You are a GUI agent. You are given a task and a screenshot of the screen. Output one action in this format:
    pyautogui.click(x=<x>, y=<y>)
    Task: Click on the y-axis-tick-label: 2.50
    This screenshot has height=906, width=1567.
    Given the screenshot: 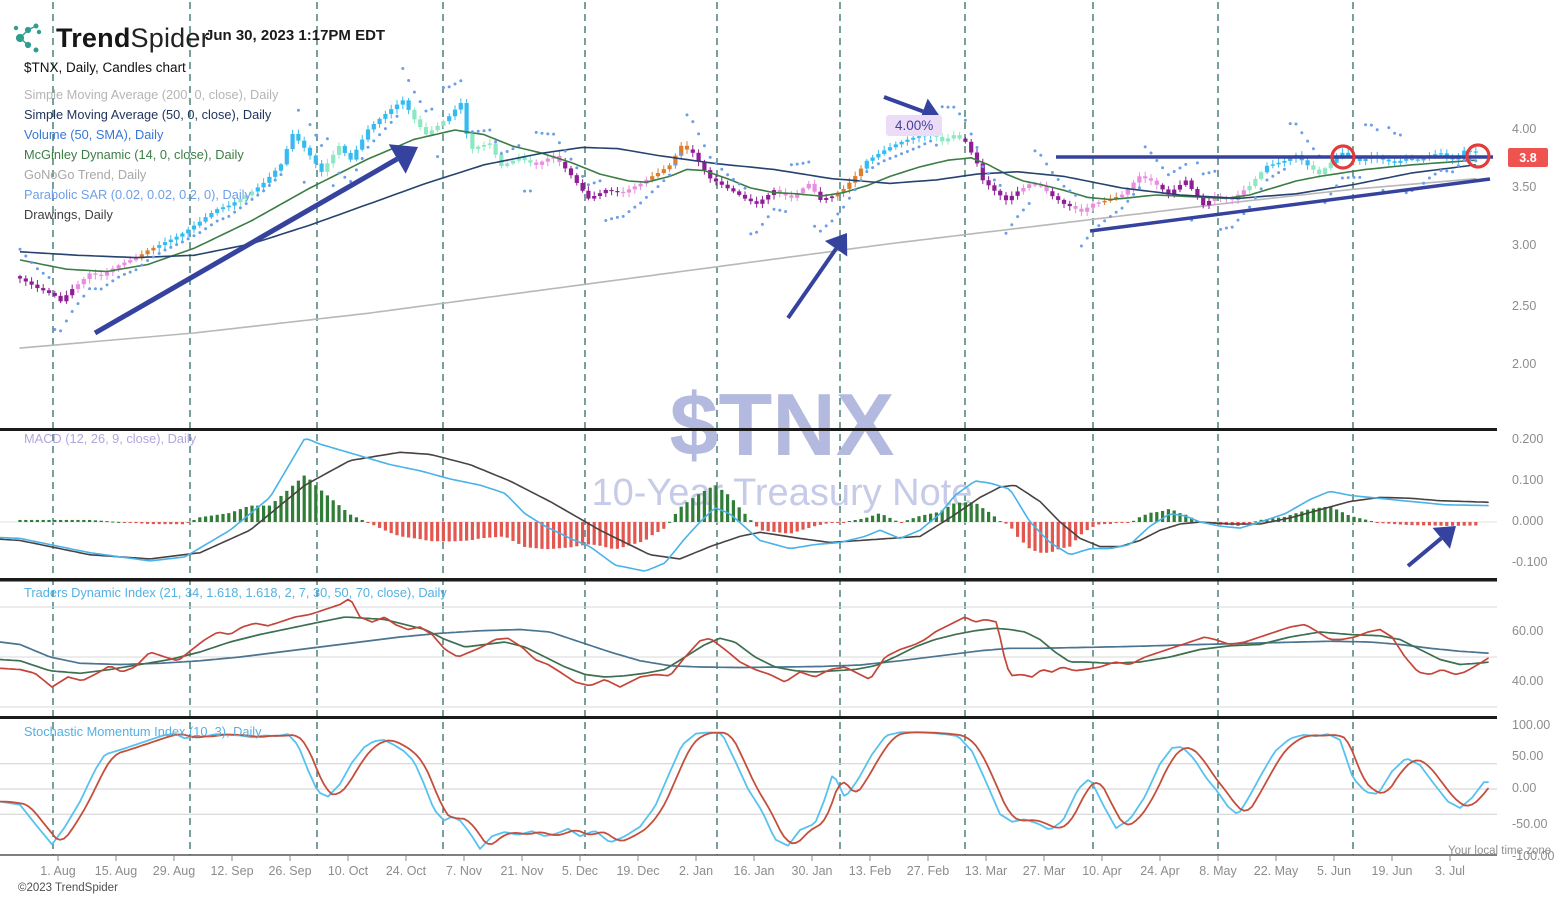 What is the action you would take?
    pyautogui.click(x=1524, y=306)
    